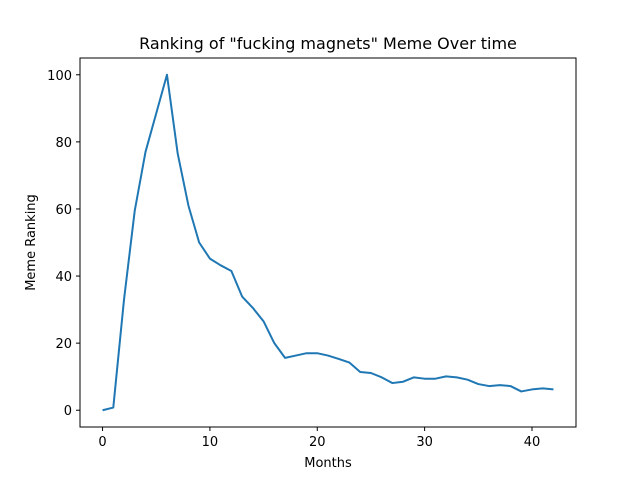 The width and height of the screenshot is (640, 480). What do you see at coordinates (328, 463) in the screenshot?
I see `x-axis-title: Months` at bounding box center [328, 463].